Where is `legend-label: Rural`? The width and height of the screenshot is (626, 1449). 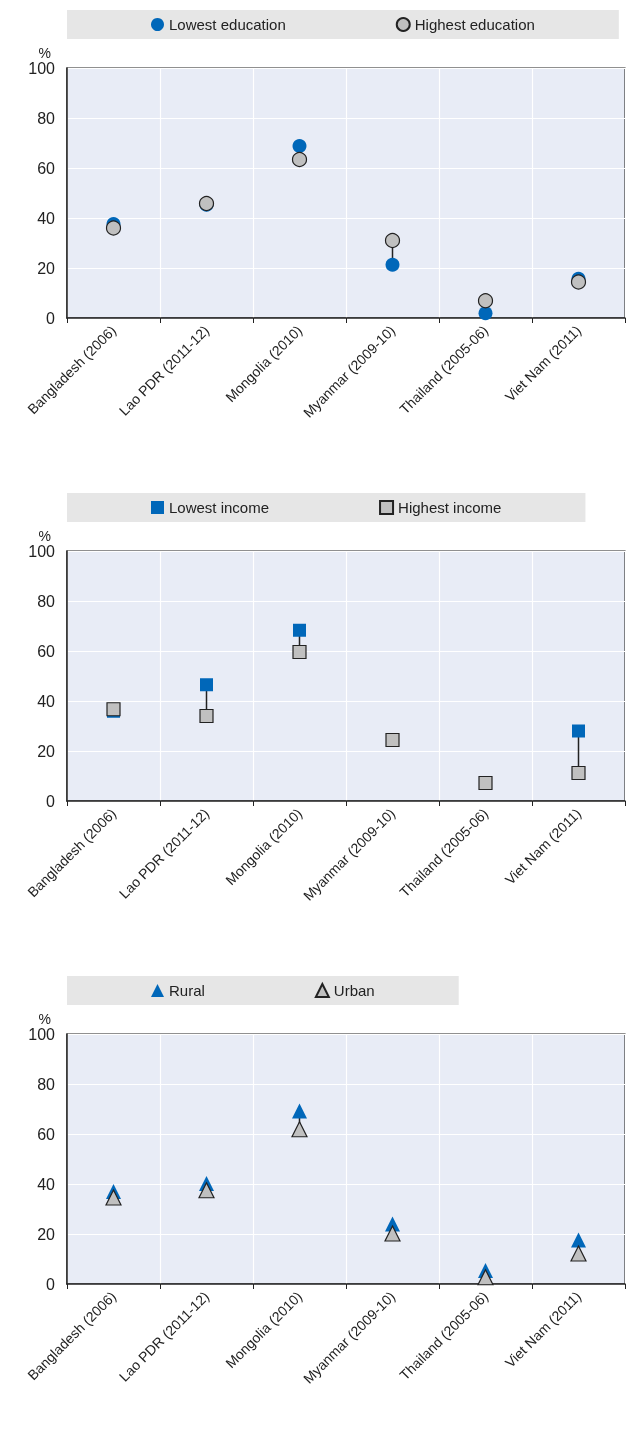 legend-label: Rural is located at coordinates (187, 990).